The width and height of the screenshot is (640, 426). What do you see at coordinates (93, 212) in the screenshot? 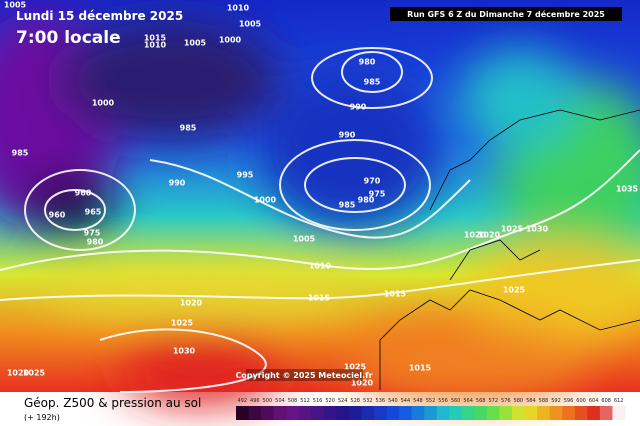
I see `isobar-label: 965` at bounding box center [93, 212].